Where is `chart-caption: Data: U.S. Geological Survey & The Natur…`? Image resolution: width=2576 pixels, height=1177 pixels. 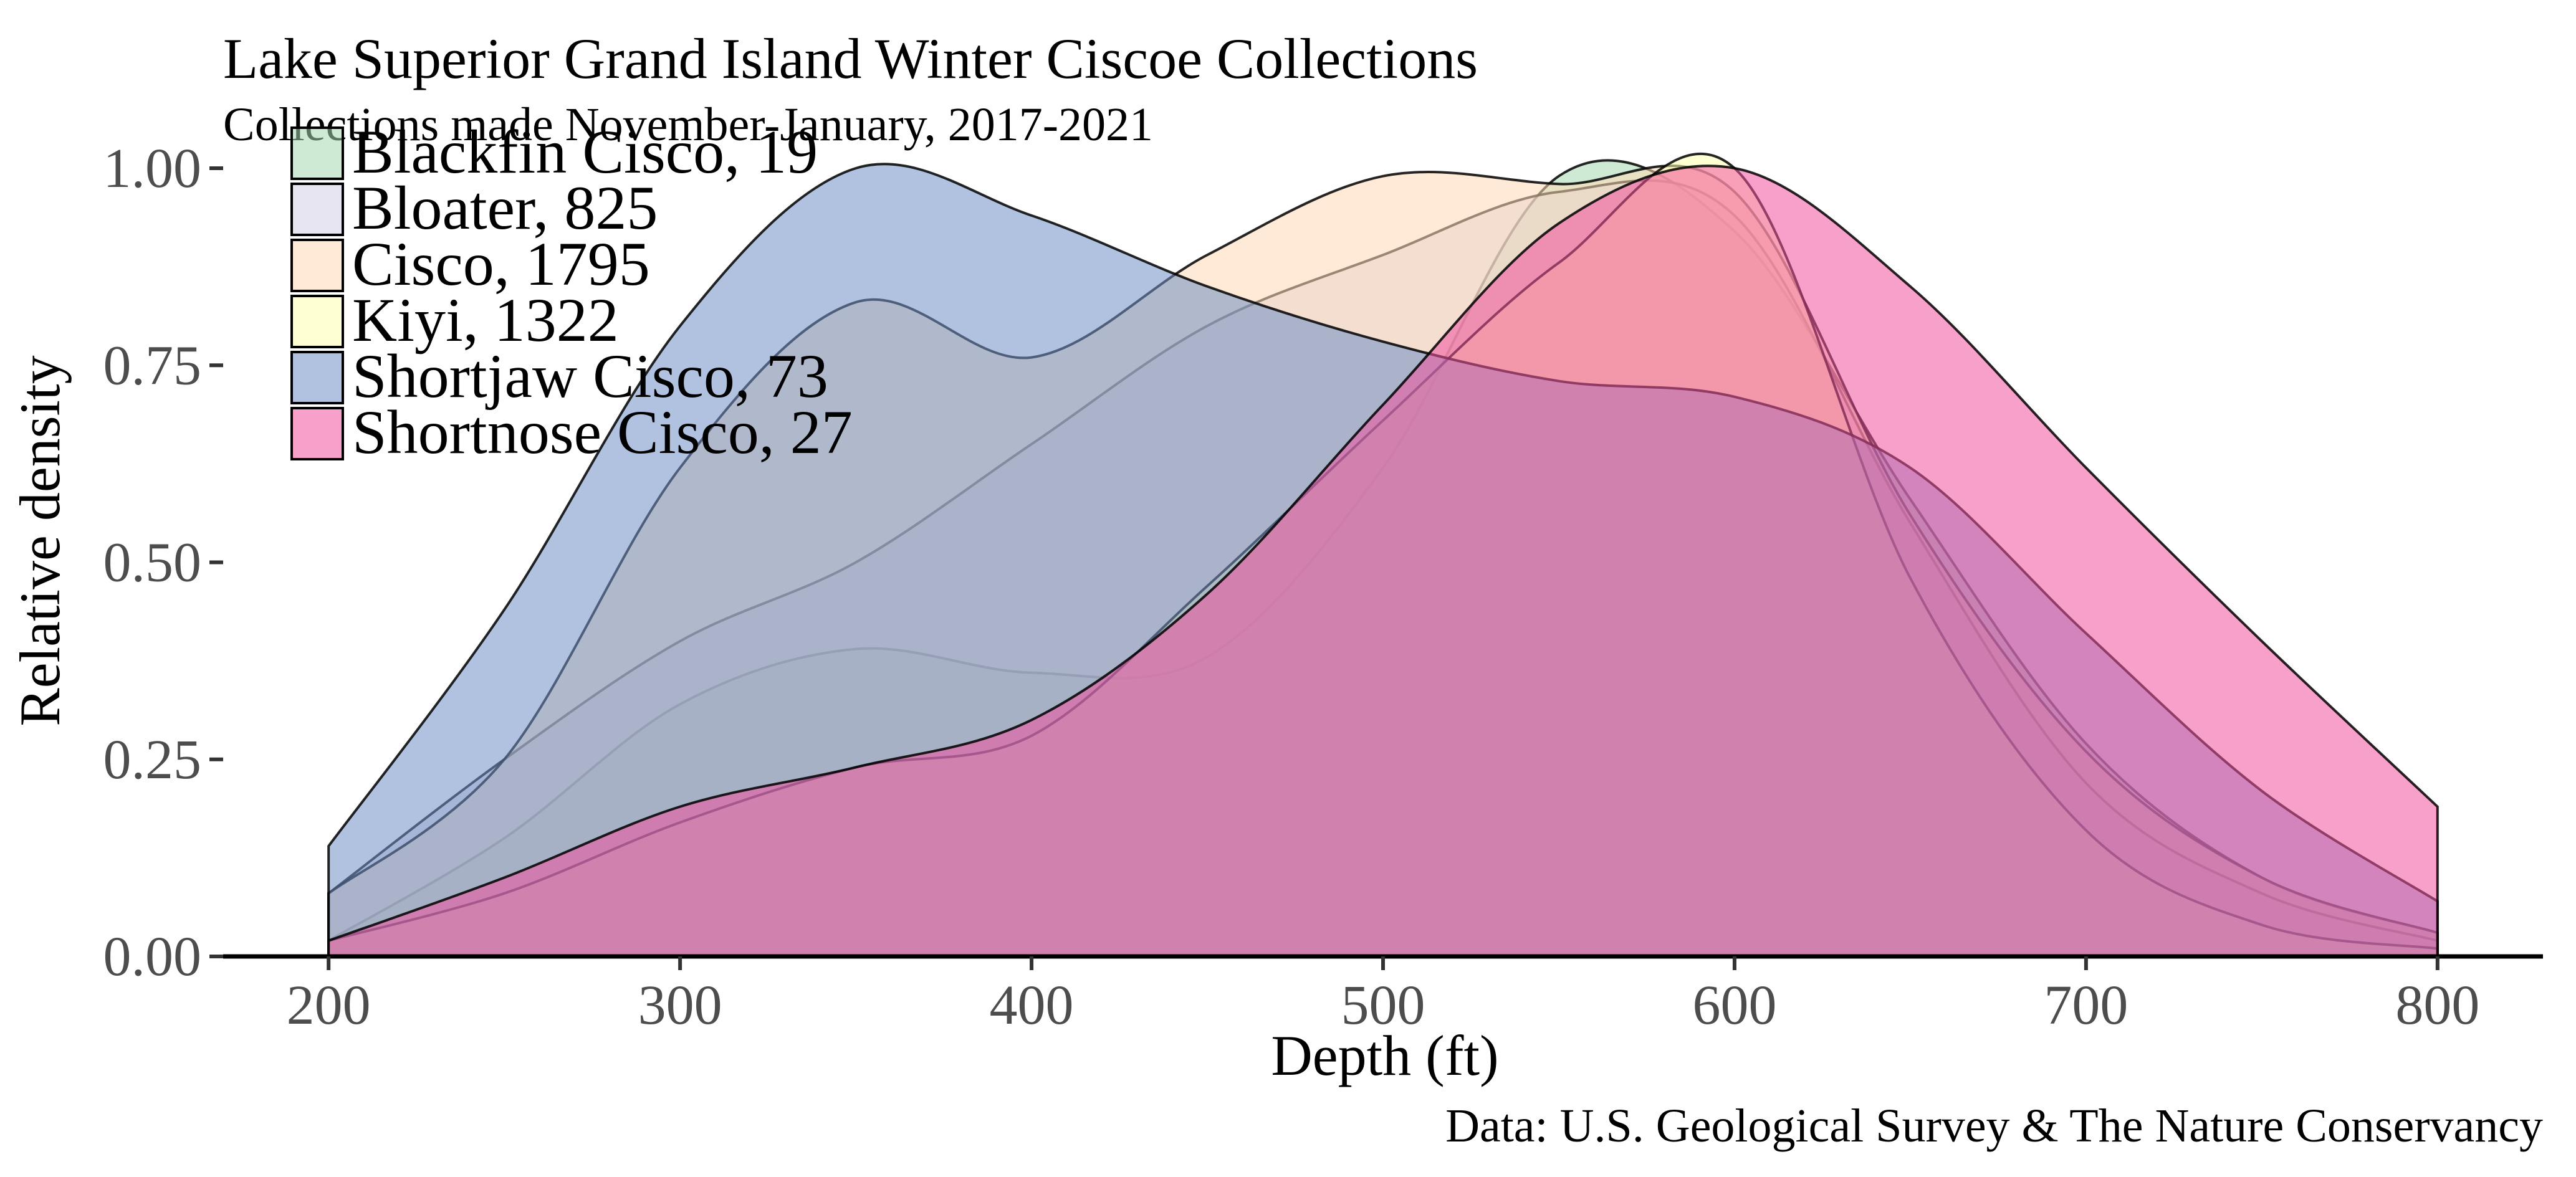 chart-caption: Data: U.S. Geological Survey & The Natur… is located at coordinates (1994, 1126).